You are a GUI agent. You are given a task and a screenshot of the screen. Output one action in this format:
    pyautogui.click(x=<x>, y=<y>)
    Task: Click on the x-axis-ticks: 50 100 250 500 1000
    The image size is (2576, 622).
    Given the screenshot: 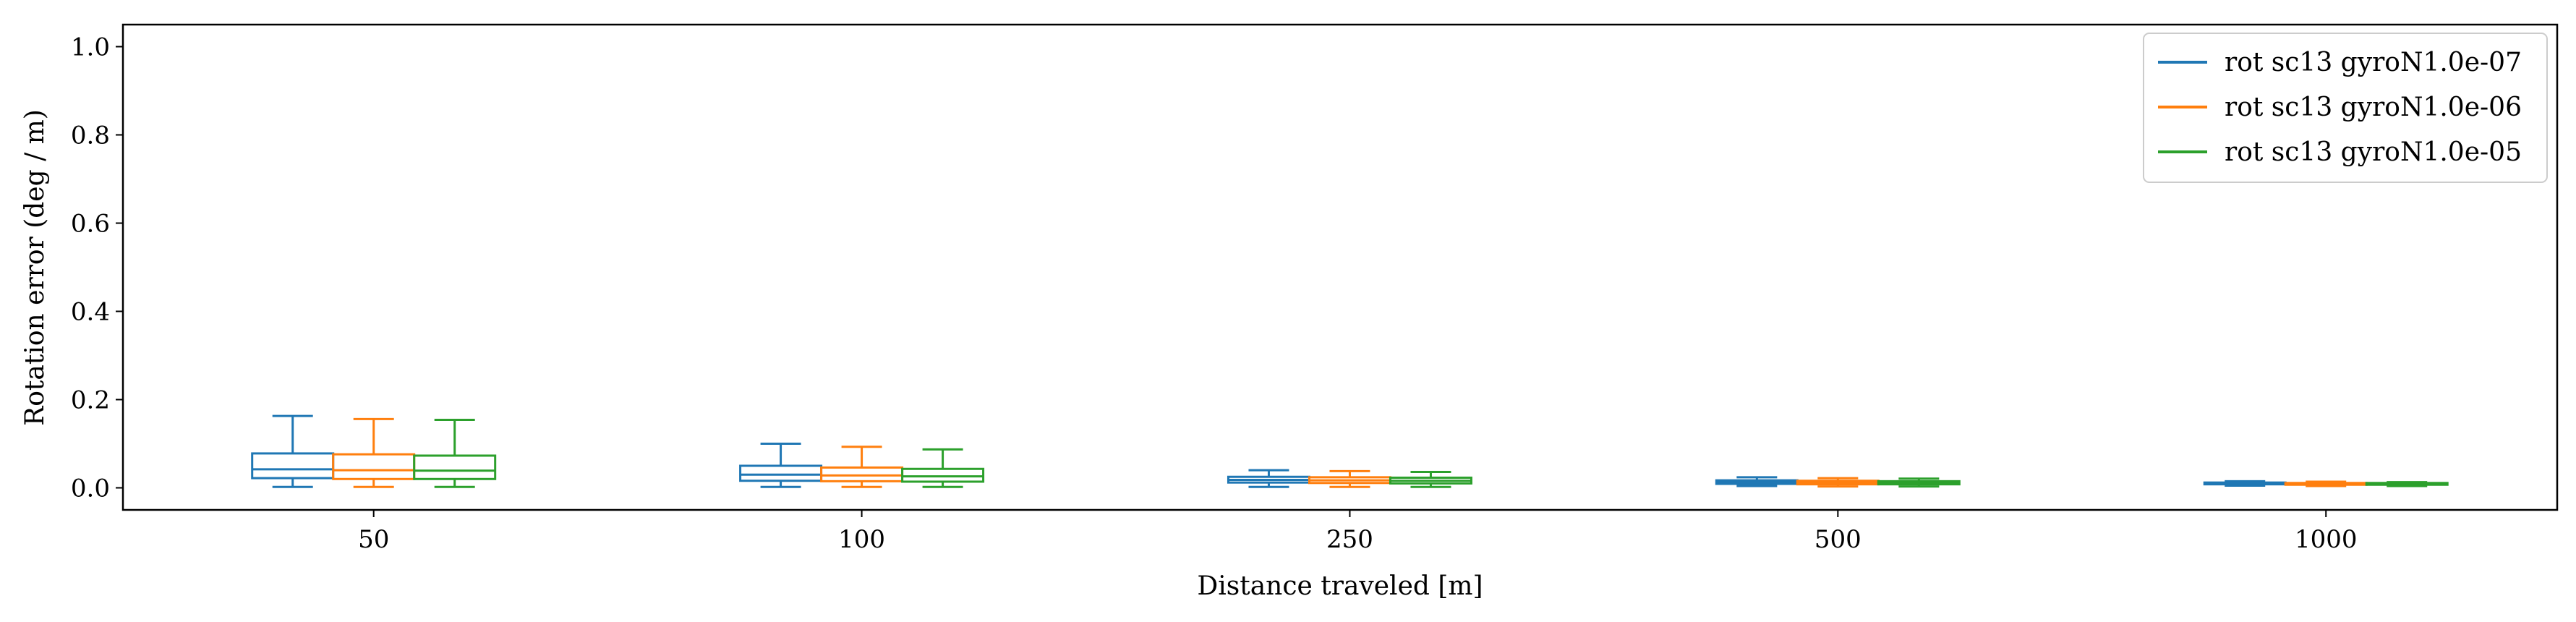 What is the action you would take?
    pyautogui.click(x=1357, y=532)
    